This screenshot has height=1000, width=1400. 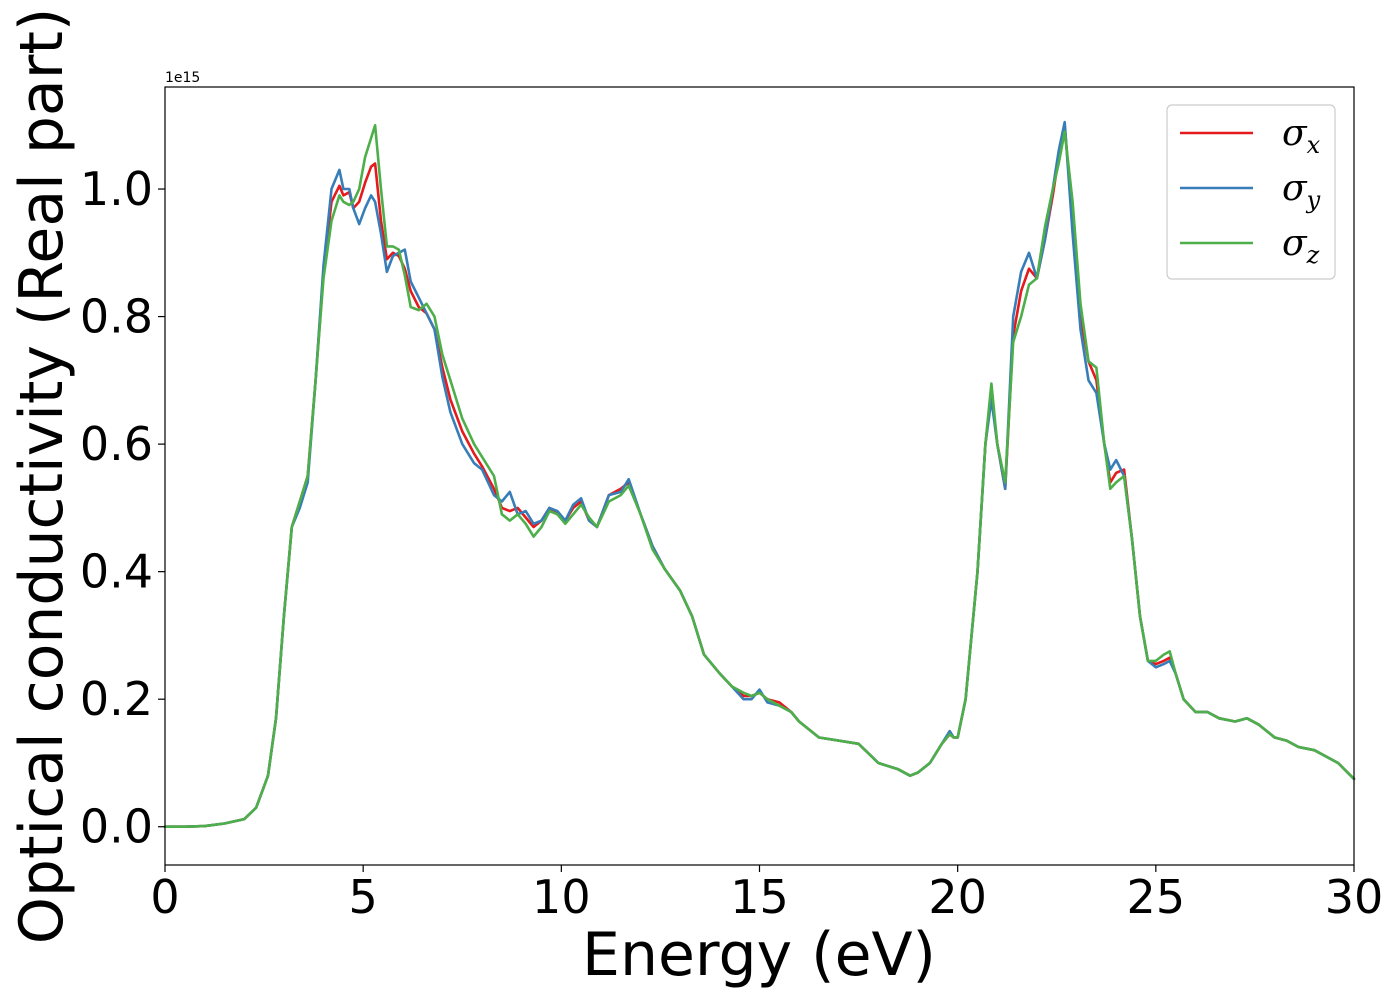 I want to click on y-tick-label: 0.6, so click(x=116, y=444).